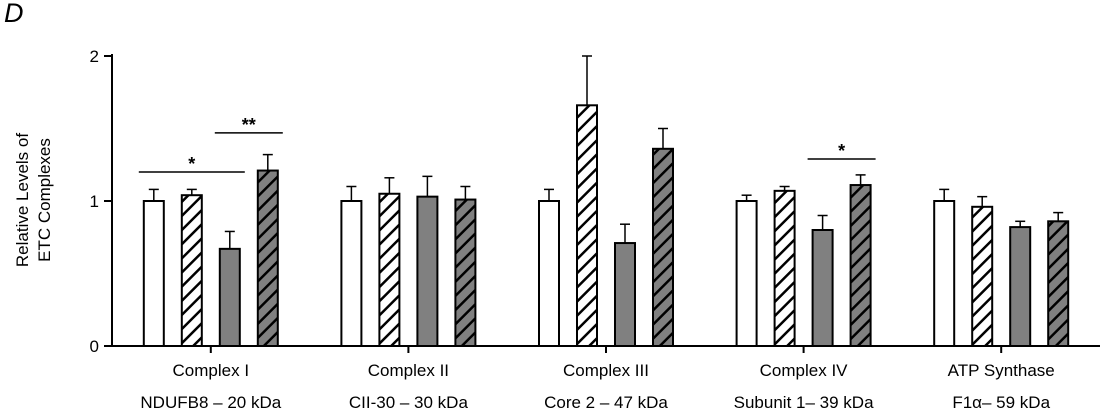  I want to click on y-tick-label: 1, so click(94, 201).